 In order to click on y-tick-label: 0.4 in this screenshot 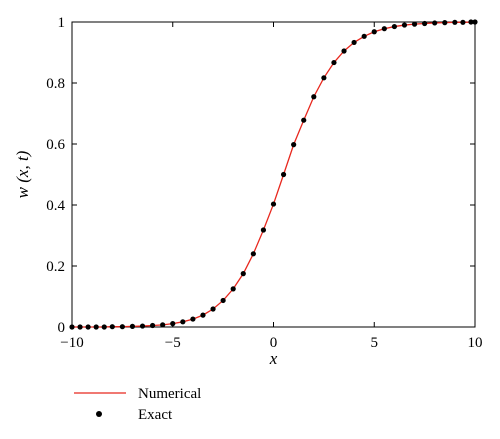, I will do `click(55, 206)`.